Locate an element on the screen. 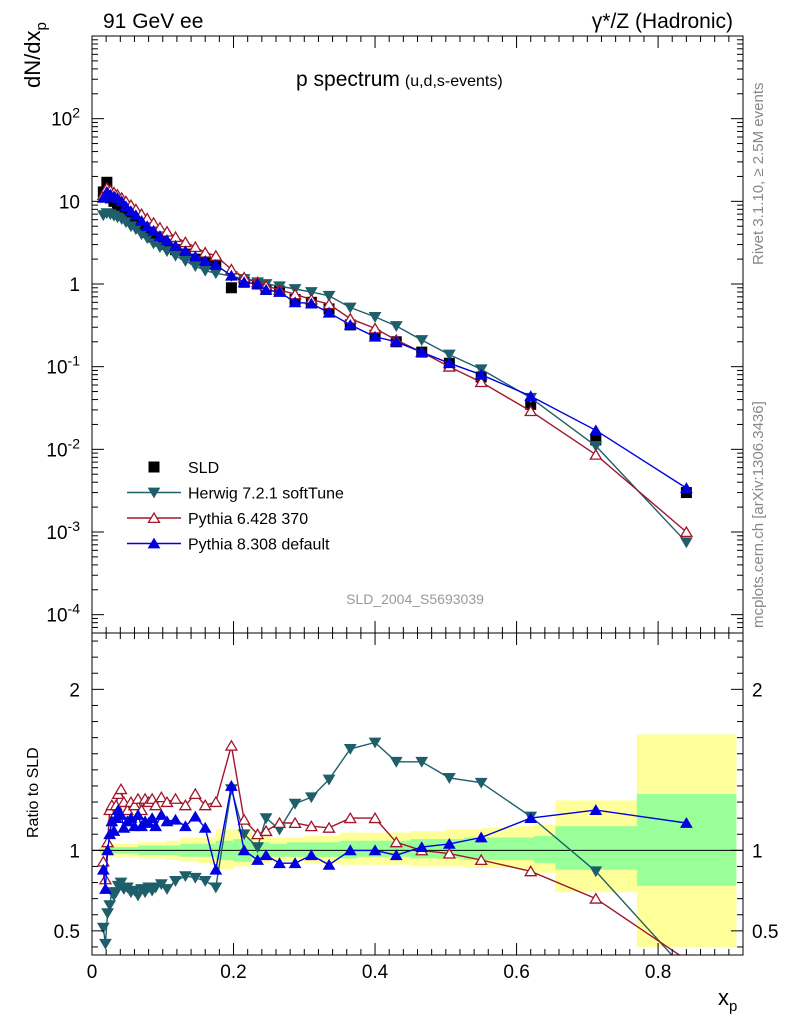 The width and height of the screenshot is (786, 1024). x-tick-label: 0.4 is located at coordinates (375, 972).